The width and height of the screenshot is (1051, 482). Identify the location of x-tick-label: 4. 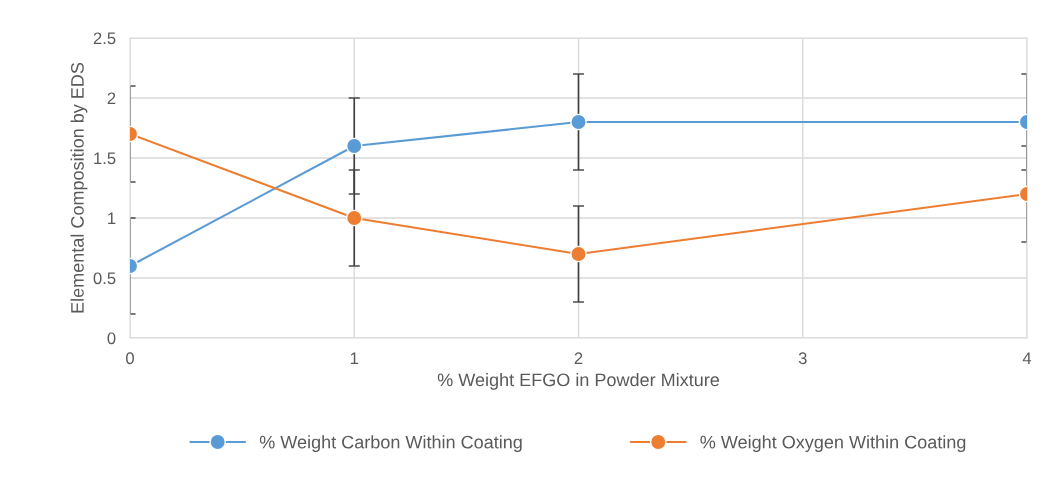
(1027, 358).